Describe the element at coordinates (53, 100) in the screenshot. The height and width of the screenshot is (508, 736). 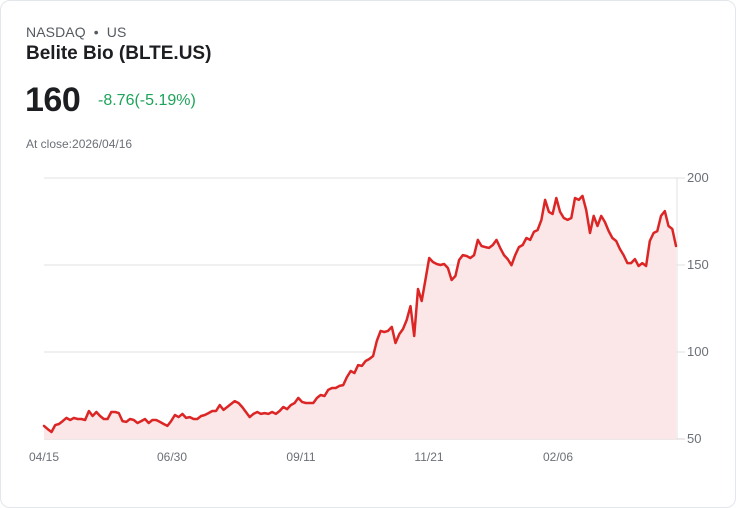
I see `current-price: 160` at that location.